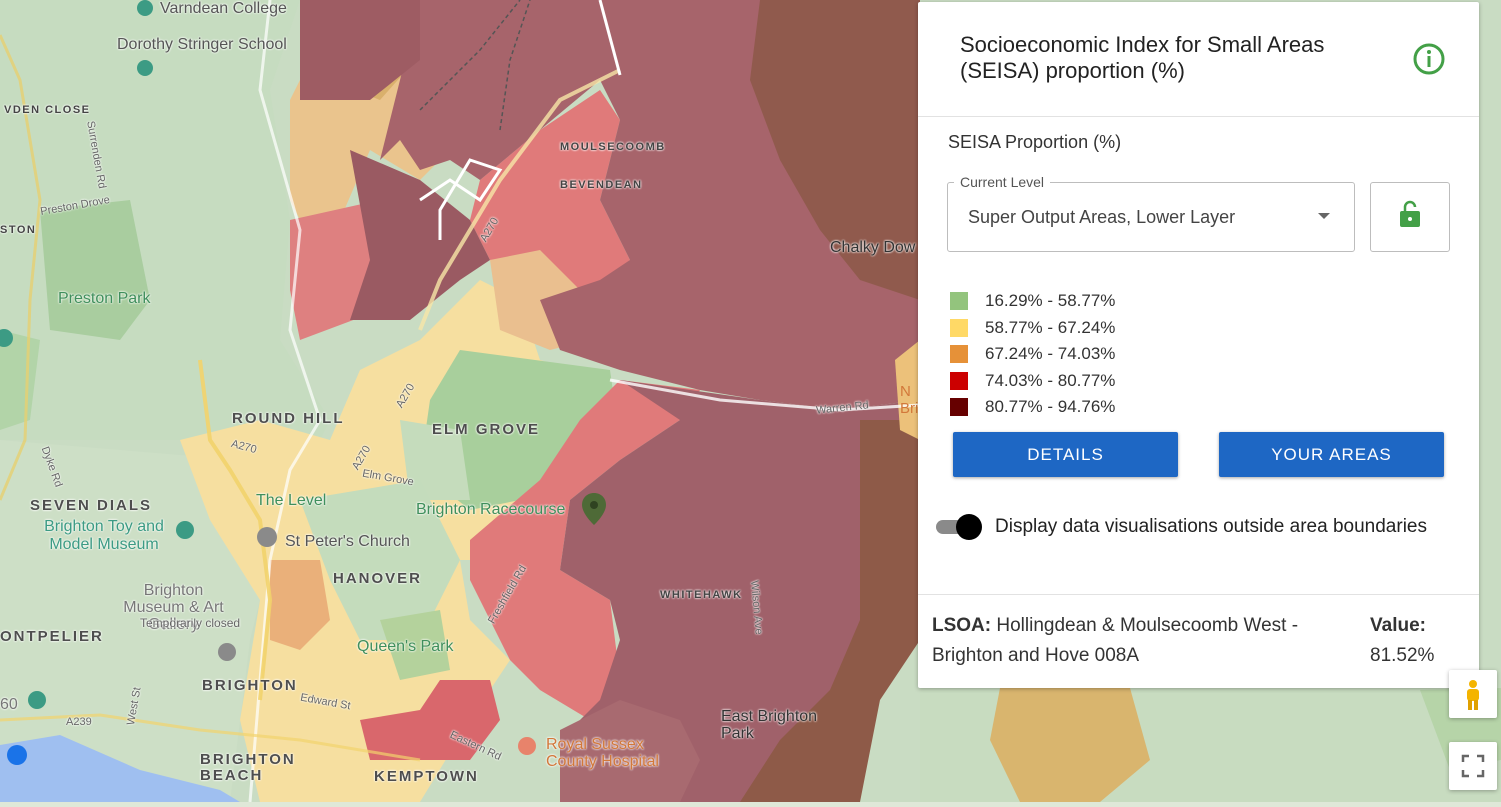  Describe the element at coordinates (1002, 182) in the screenshot. I see `level-select-label: Current Level` at that location.